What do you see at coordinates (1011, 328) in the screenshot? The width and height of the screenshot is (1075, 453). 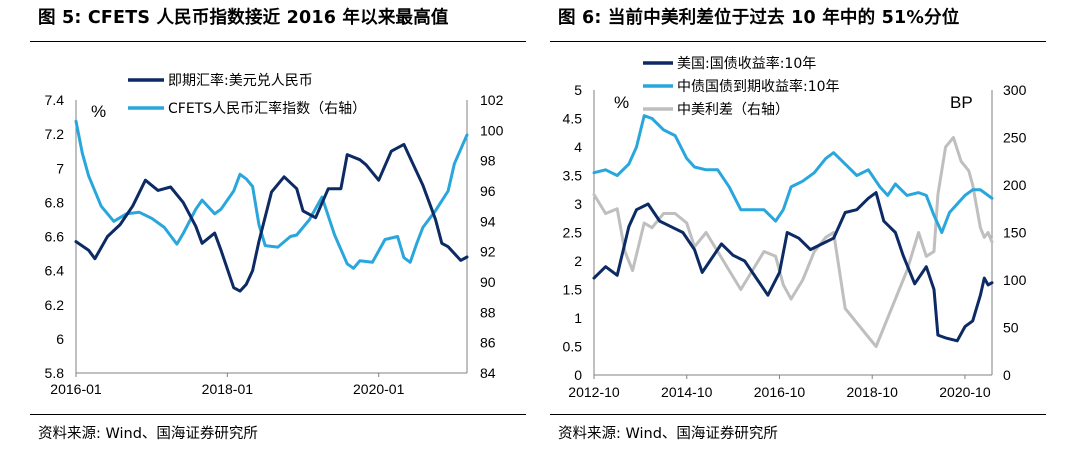 I see `y-right-tick-label: 50` at bounding box center [1011, 328].